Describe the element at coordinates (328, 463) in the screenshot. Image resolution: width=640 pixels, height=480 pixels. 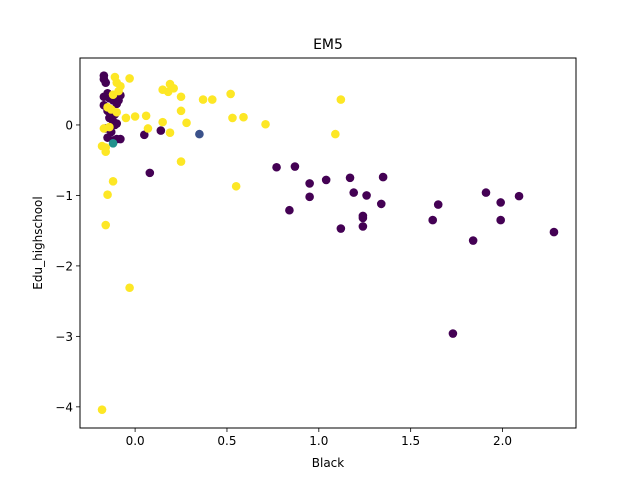
I see `x-axis-label: Black` at that location.